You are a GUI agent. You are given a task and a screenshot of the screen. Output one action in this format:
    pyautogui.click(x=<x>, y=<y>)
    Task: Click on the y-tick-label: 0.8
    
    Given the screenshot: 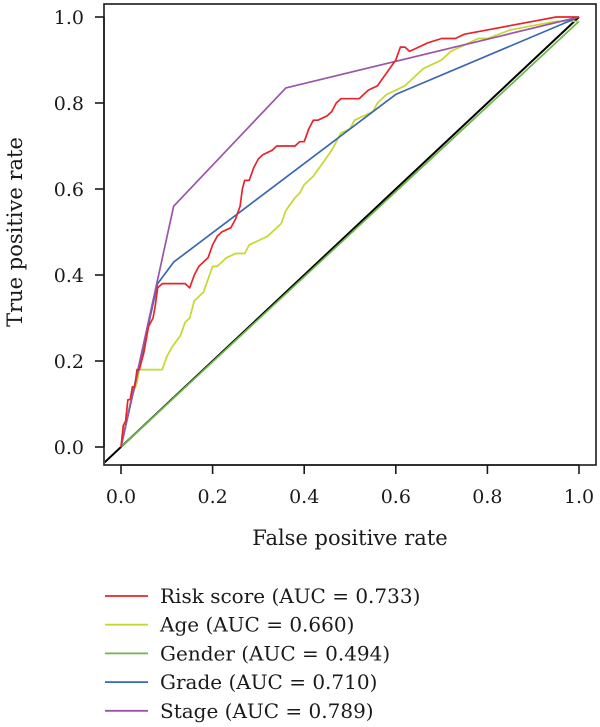 What is the action you would take?
    pyautogui.click(x=69, y=104)
    